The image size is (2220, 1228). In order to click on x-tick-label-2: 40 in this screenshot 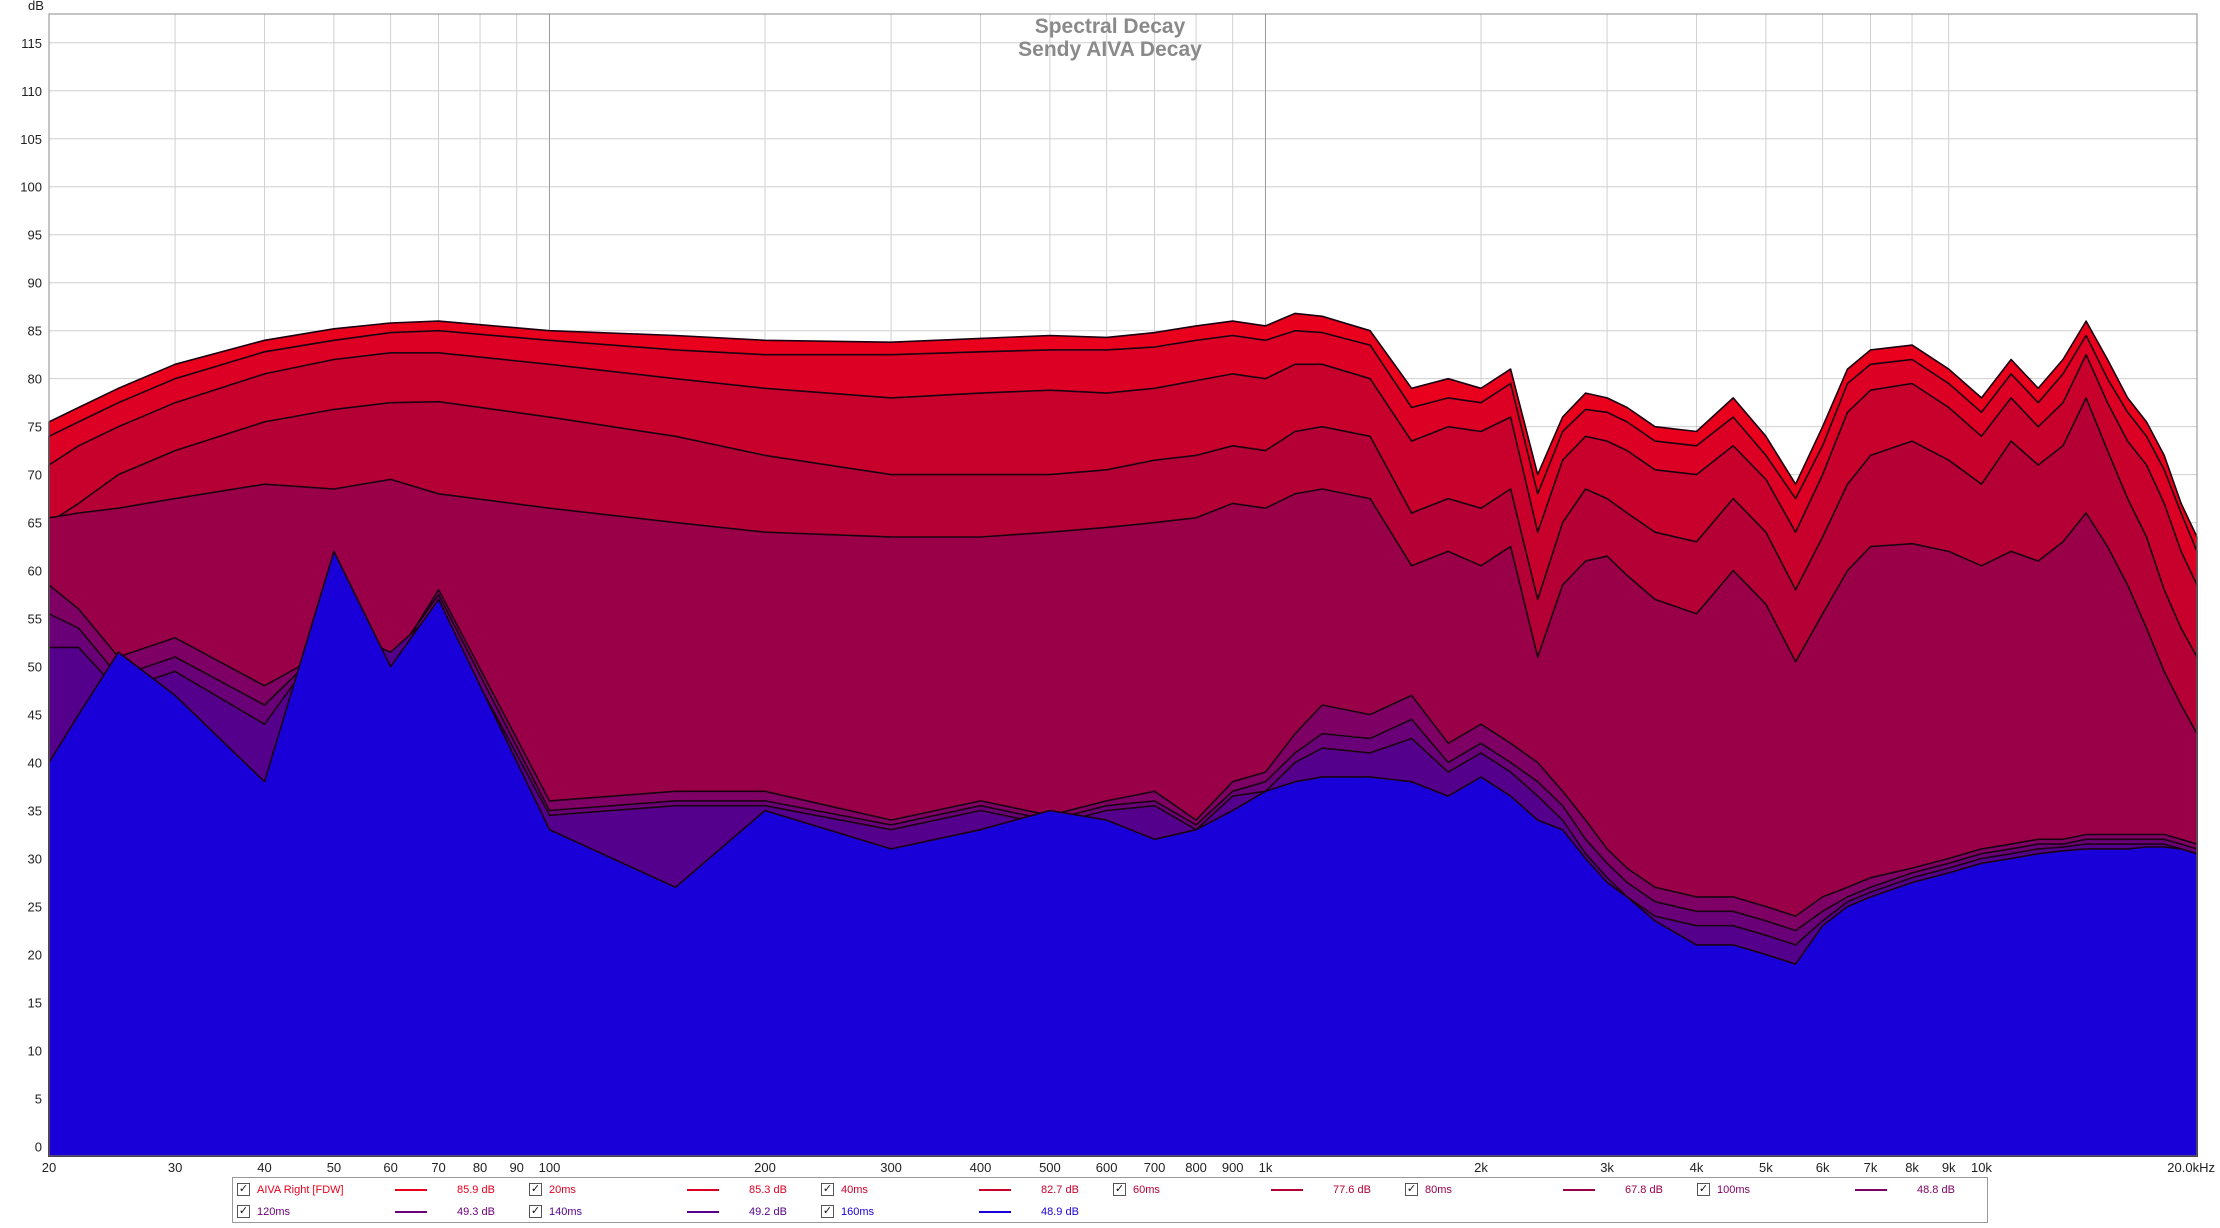, I will do `click(264, 1167)`.